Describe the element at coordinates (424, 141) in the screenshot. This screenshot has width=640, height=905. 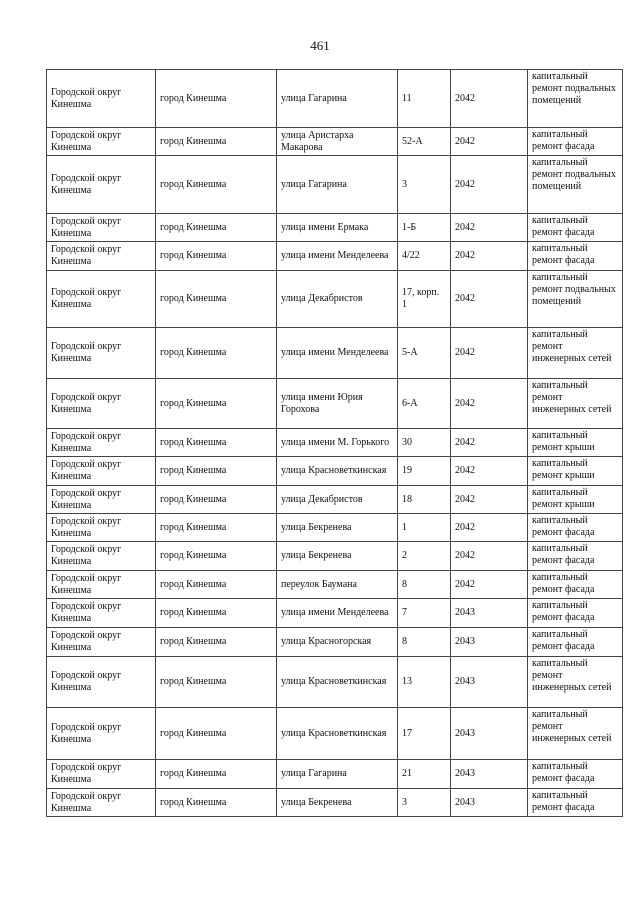
I see `house-number-cell: 52-А` at that location.